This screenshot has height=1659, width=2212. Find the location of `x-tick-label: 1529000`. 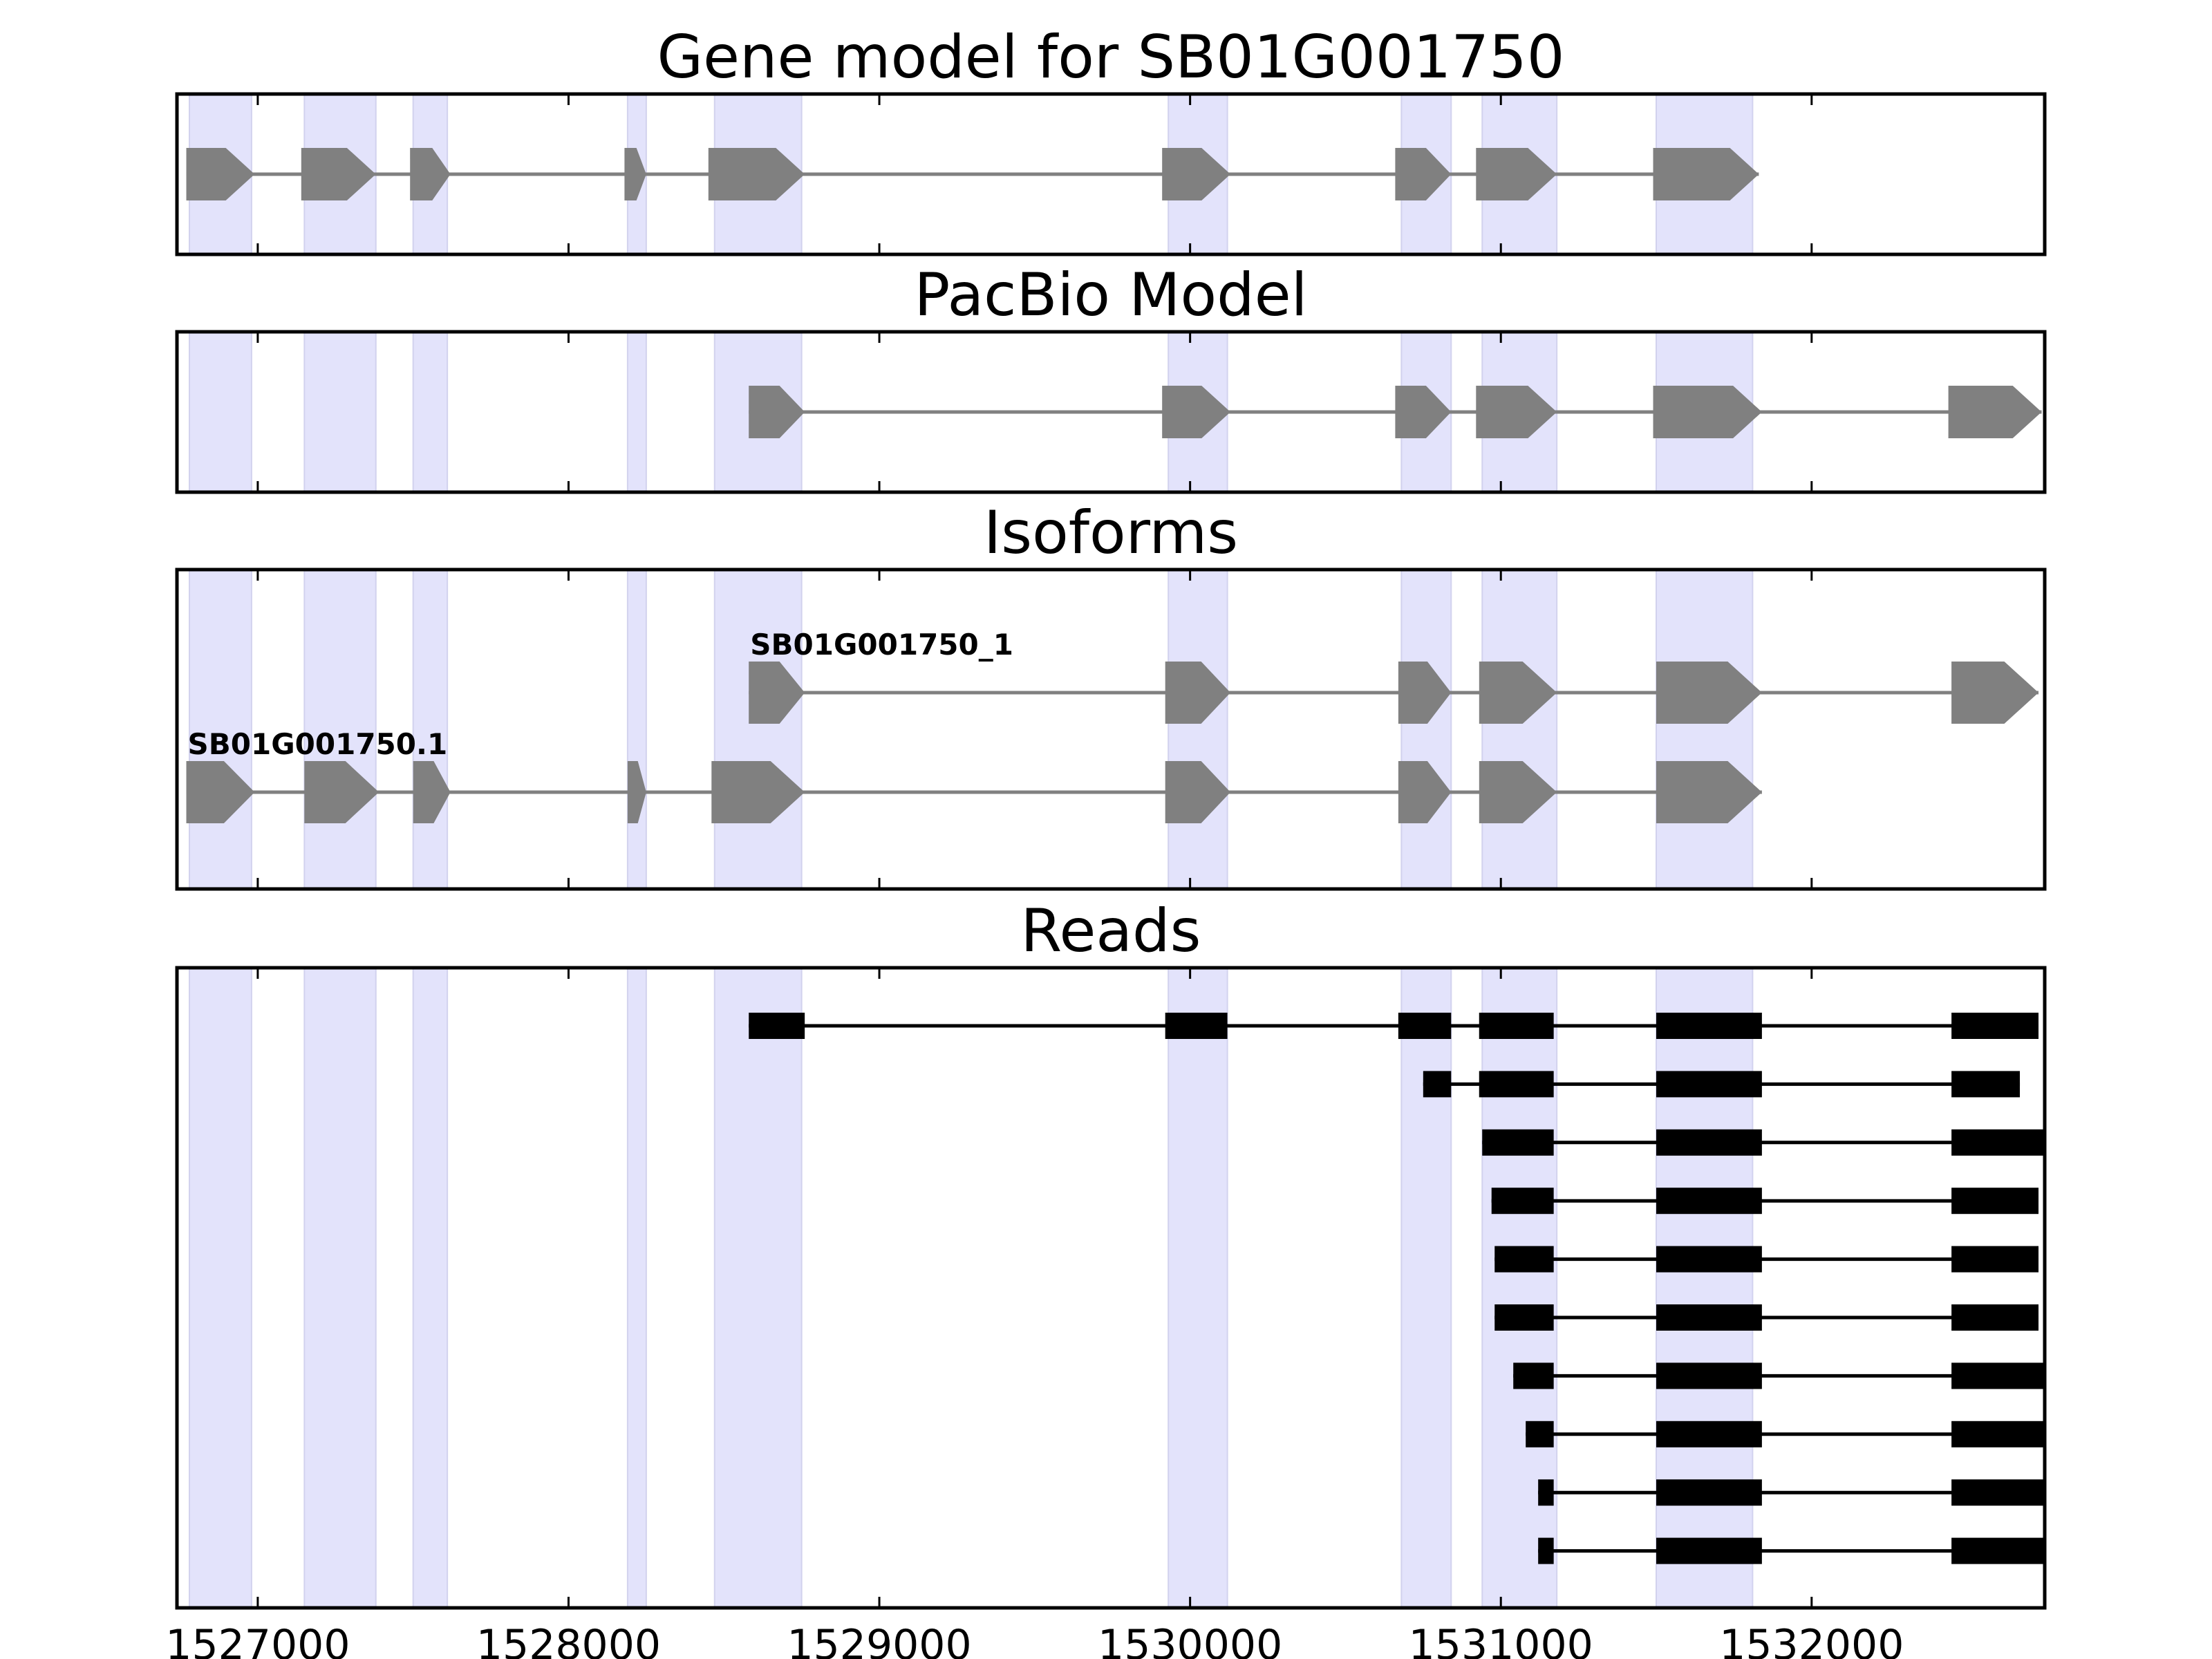

x-tick-label: 1529000 is located at coordinates (879, 1640).